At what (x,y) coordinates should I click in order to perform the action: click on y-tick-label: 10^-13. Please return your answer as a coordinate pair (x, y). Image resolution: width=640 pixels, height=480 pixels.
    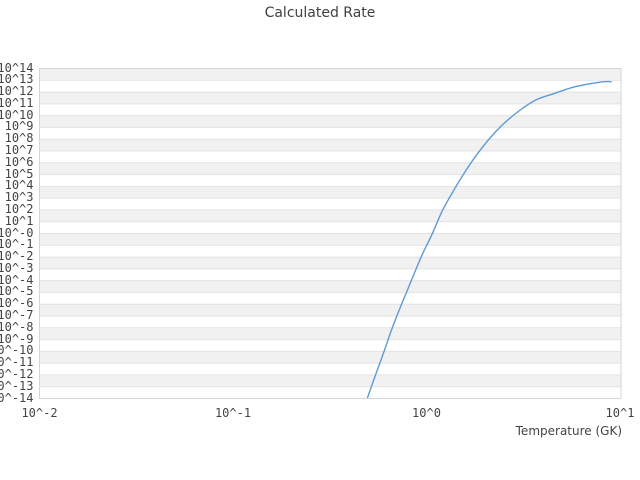
    Looking at the image, I should click on (17, 385).